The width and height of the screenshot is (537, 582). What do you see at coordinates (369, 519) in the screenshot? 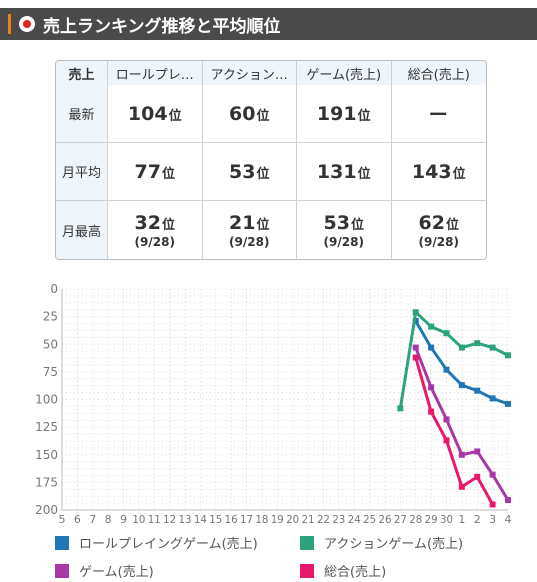
I see `x-tick-label: 25` at bounding box center [369, 519].